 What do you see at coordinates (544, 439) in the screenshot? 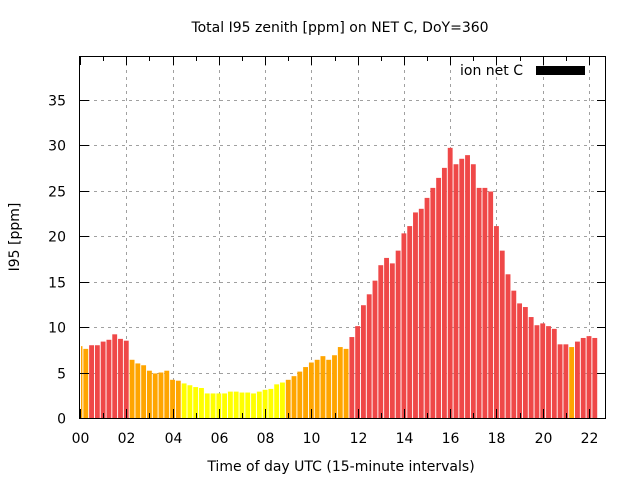
I see `x-tick-label: 20` at bounding box center [544, 439].